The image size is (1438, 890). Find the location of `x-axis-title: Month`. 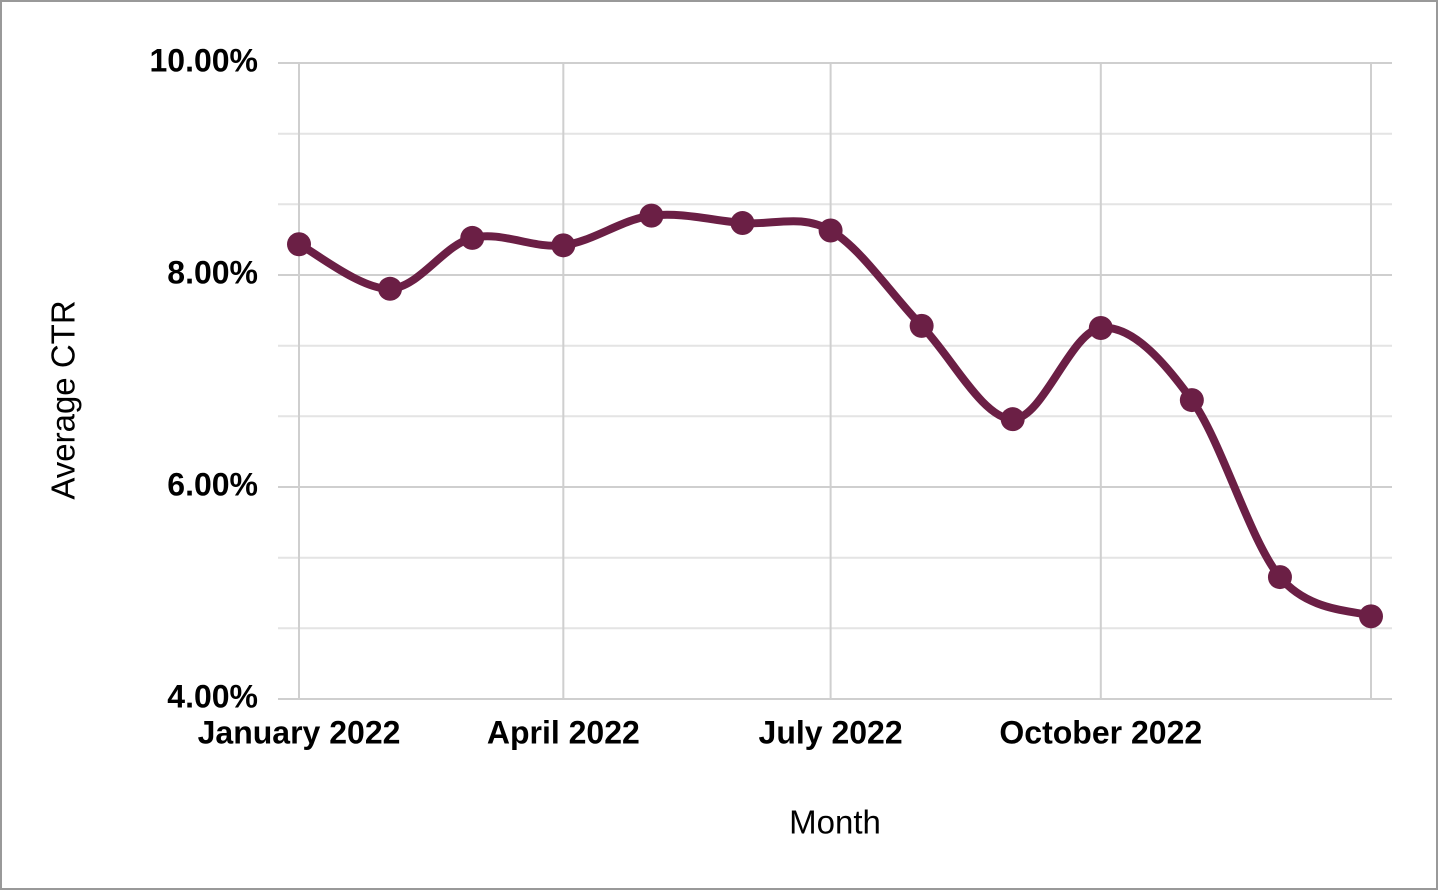

x-axis-title: Month is located at coordinates (835, 822).